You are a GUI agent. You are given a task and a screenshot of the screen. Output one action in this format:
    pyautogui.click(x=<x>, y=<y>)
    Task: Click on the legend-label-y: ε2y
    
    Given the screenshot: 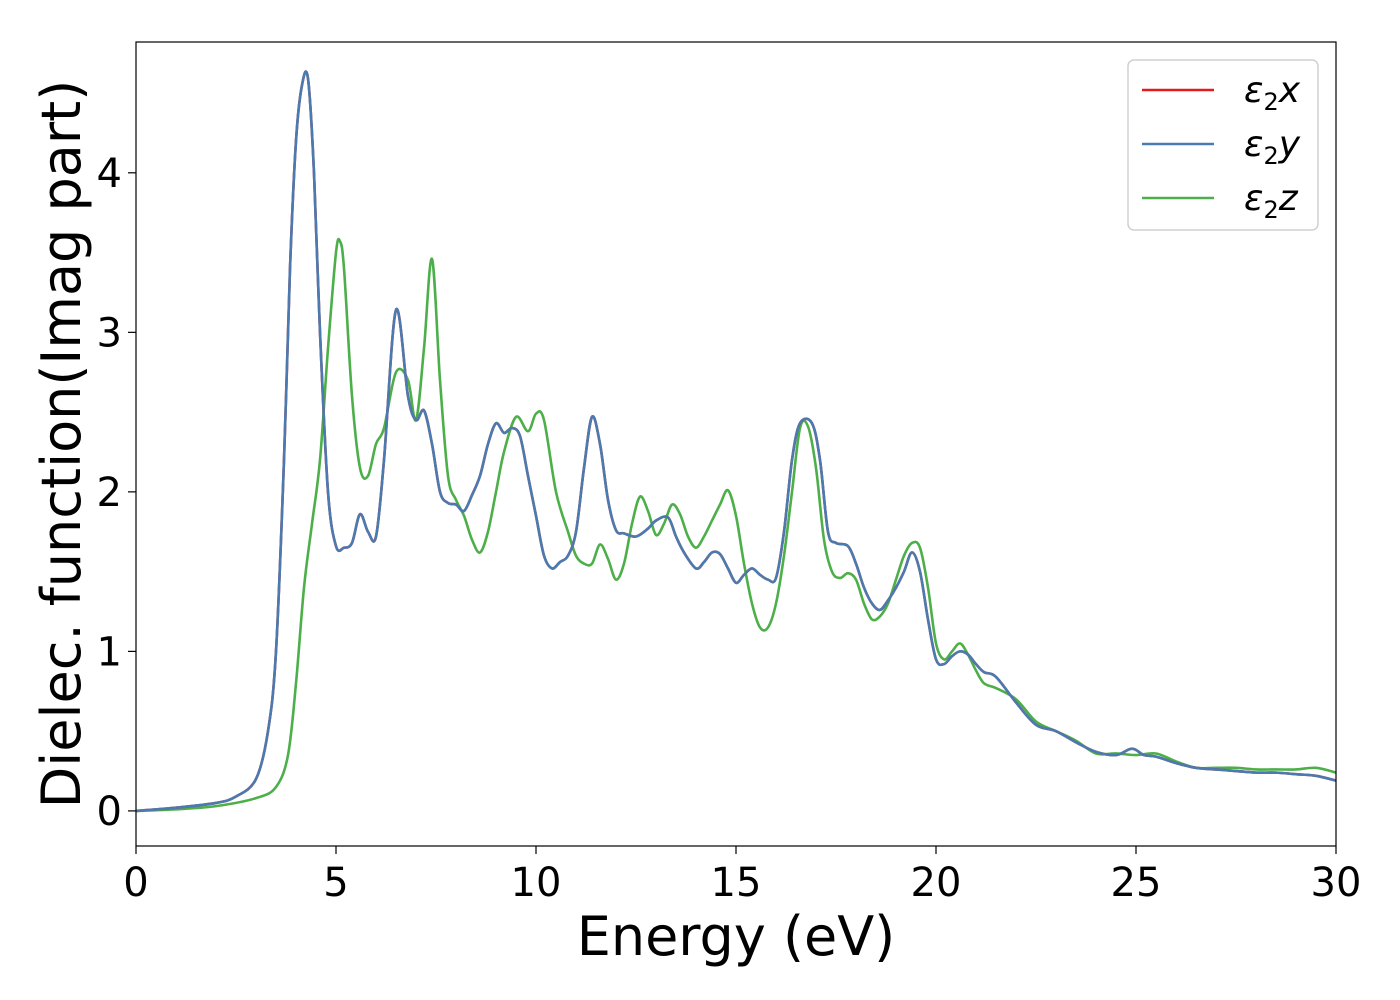 What is the action you would take?
    pyautogui.click(x=1272, y=147)
    